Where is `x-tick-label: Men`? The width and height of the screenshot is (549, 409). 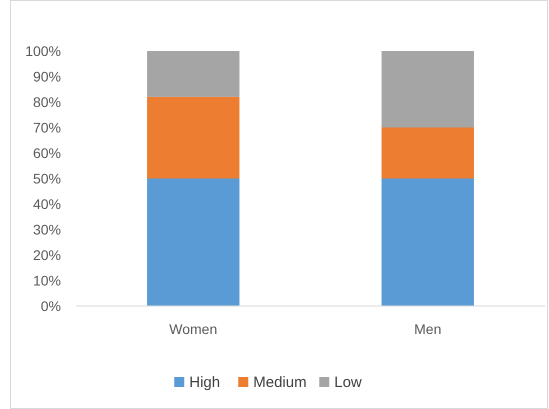
x-tick-label: Men is located at coordinates (428, 329).